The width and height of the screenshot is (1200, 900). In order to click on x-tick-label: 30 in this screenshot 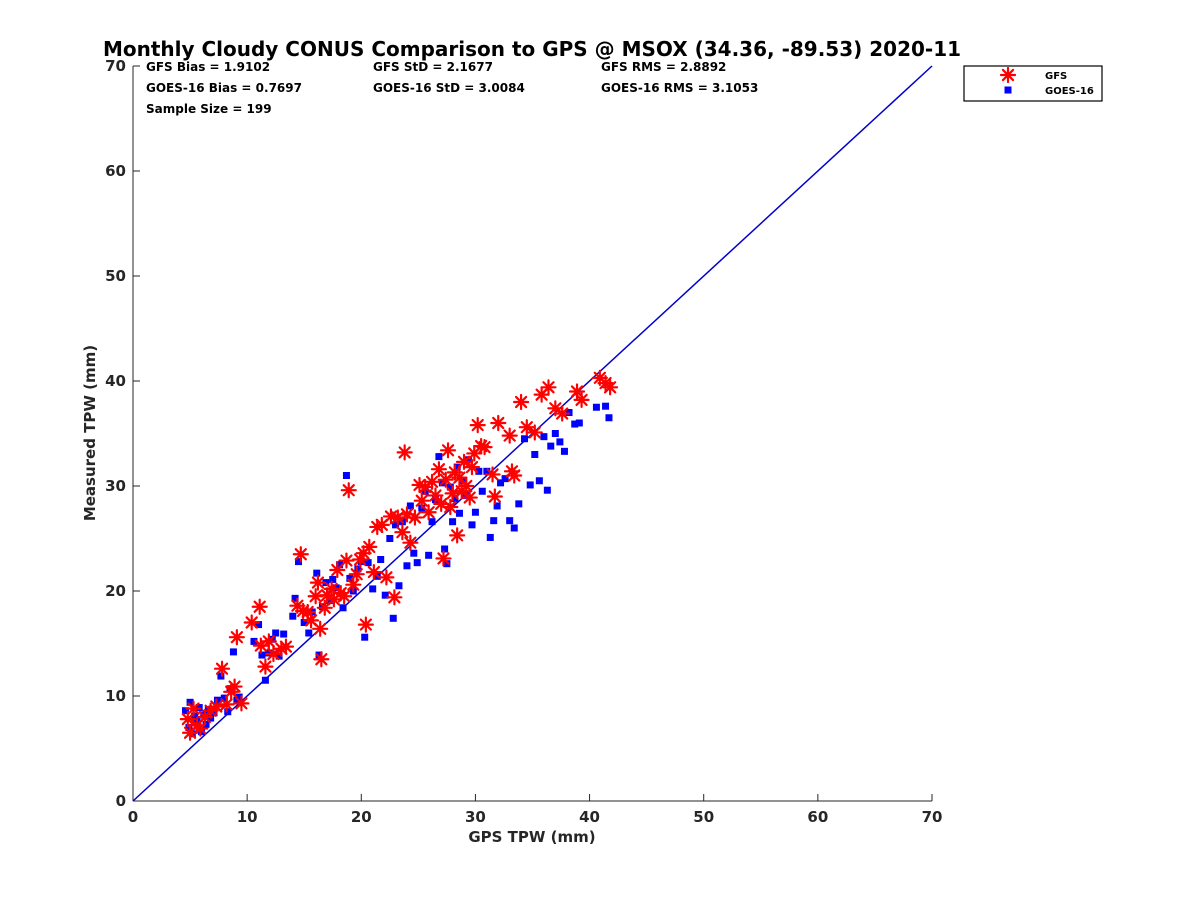, I will do `click(475, 817)`.